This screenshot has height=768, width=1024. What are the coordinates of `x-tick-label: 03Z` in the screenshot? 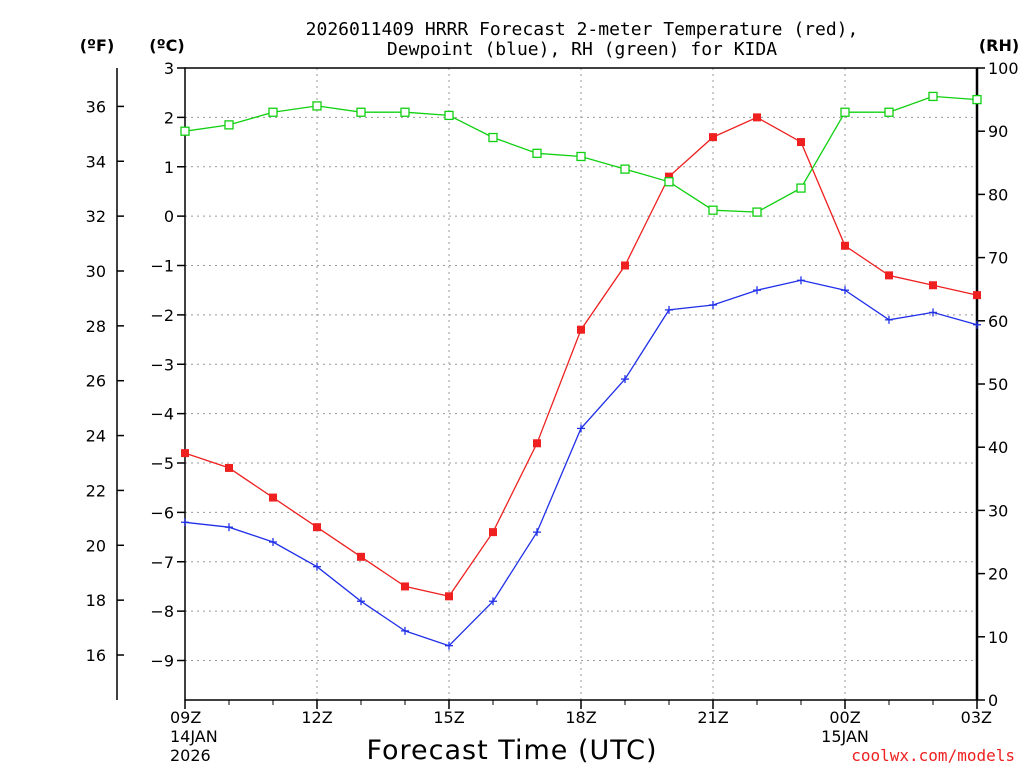 It's located at (976, 717).